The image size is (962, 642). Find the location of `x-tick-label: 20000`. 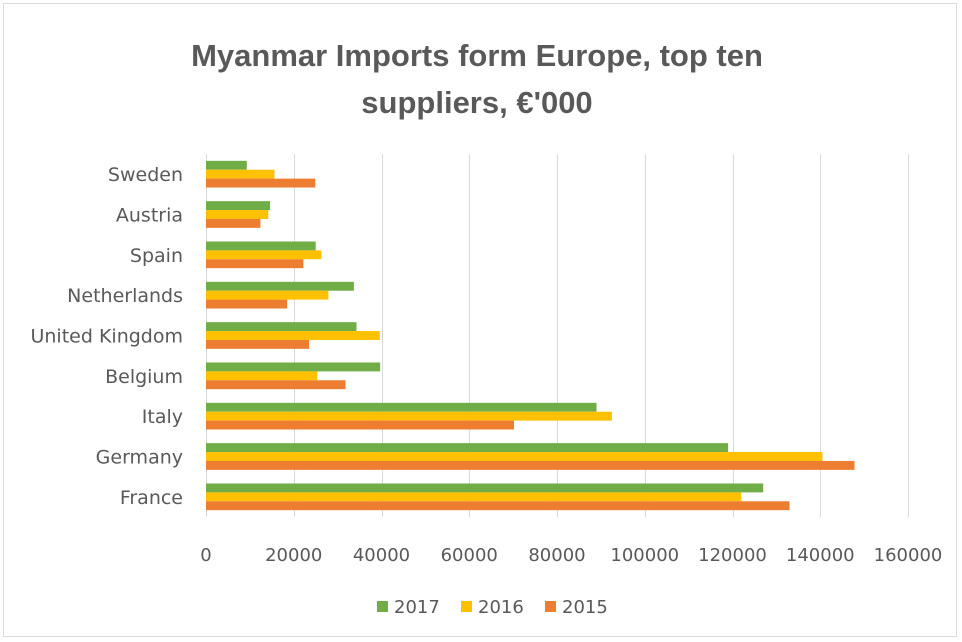

x-tick-label: 20000 is located at coordinates (293, 555).